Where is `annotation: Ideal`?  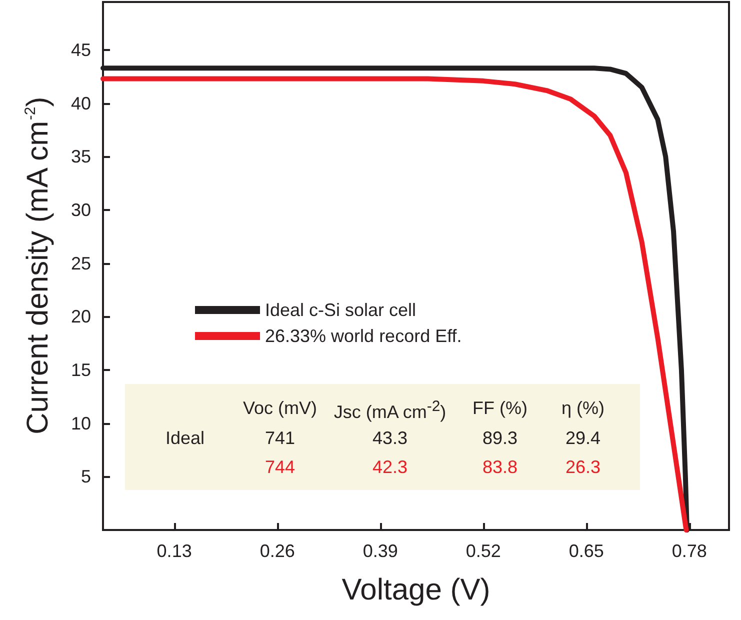 annotation: Ideal is located at coordinates (185, 438).